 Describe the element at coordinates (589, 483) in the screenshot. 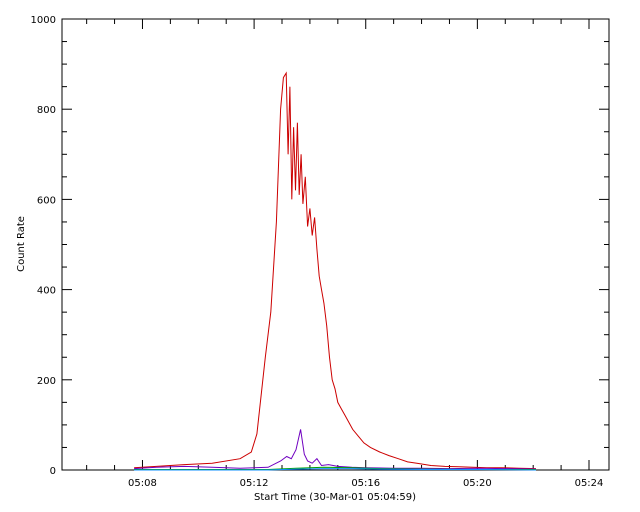

I see `x-tick-label: 05:24` at that location.